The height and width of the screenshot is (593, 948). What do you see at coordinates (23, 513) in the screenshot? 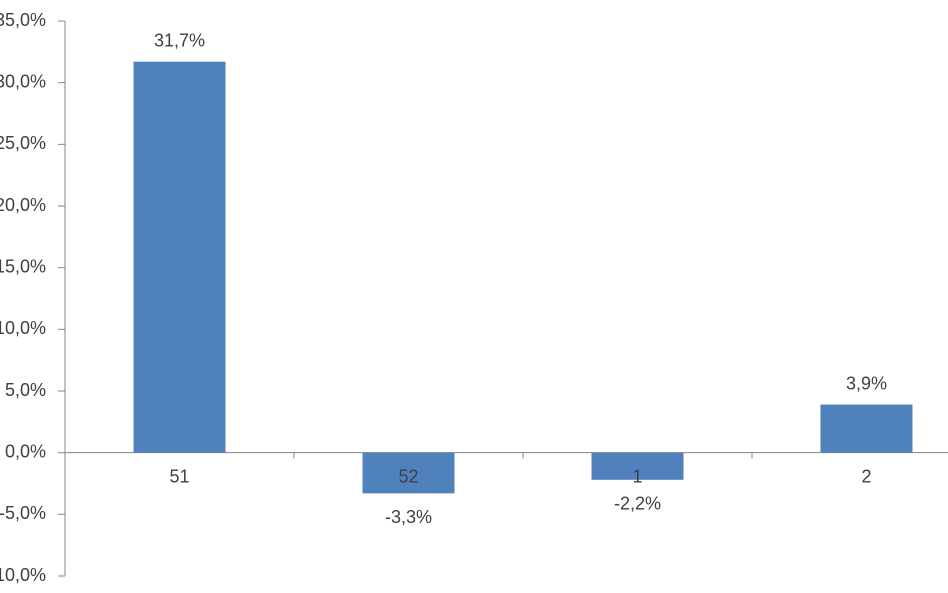
I see `y-tick-label: -5,0%` at bounding box center [23, 513].